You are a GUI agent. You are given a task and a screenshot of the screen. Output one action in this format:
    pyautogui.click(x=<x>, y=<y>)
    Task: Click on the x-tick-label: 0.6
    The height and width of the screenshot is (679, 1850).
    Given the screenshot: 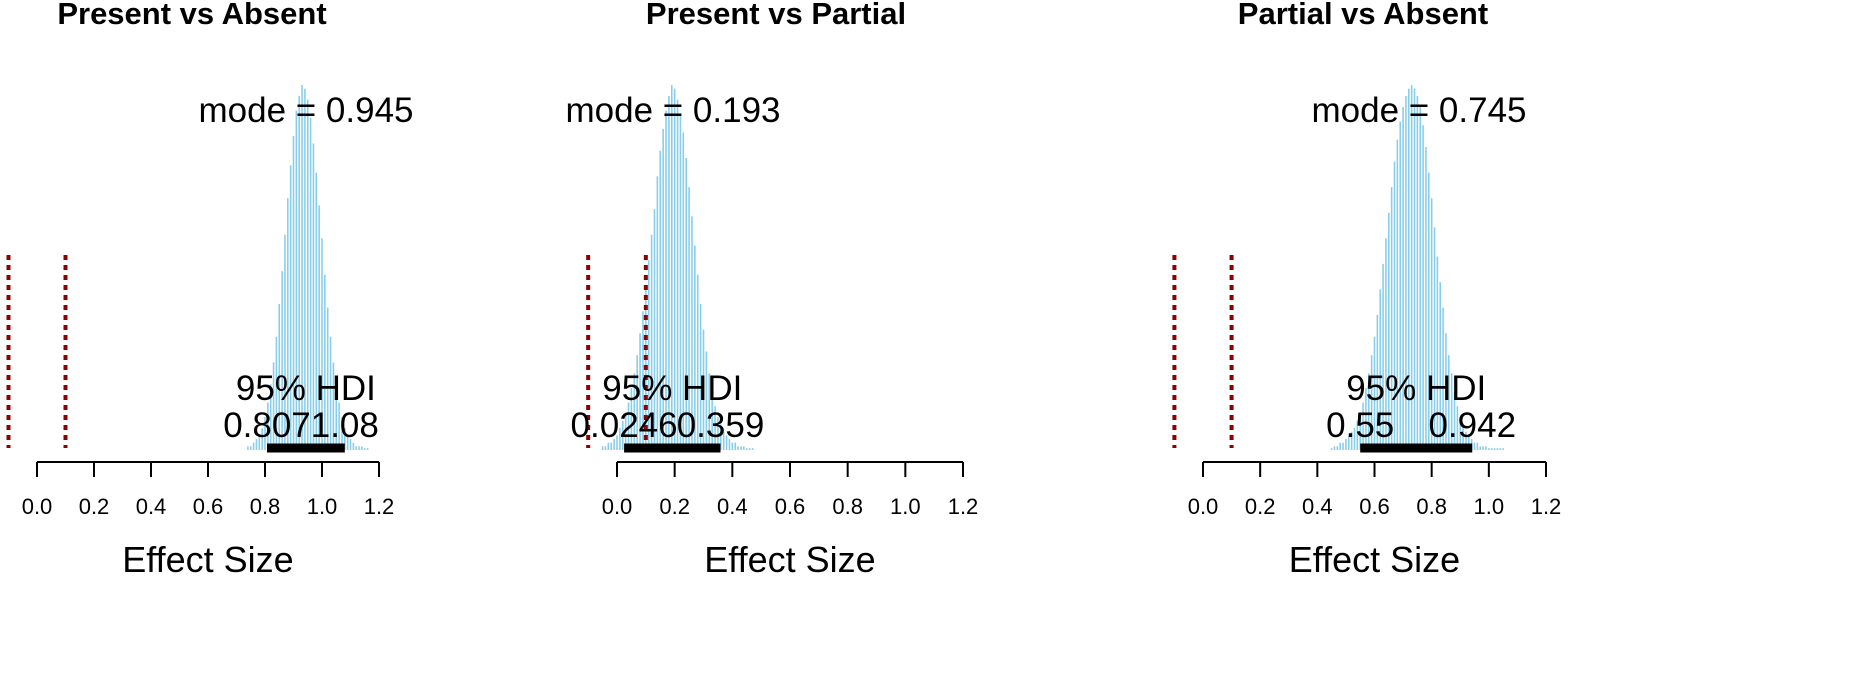 What is the action you would take?
    pyautogui.click(x=208, y=506)
    